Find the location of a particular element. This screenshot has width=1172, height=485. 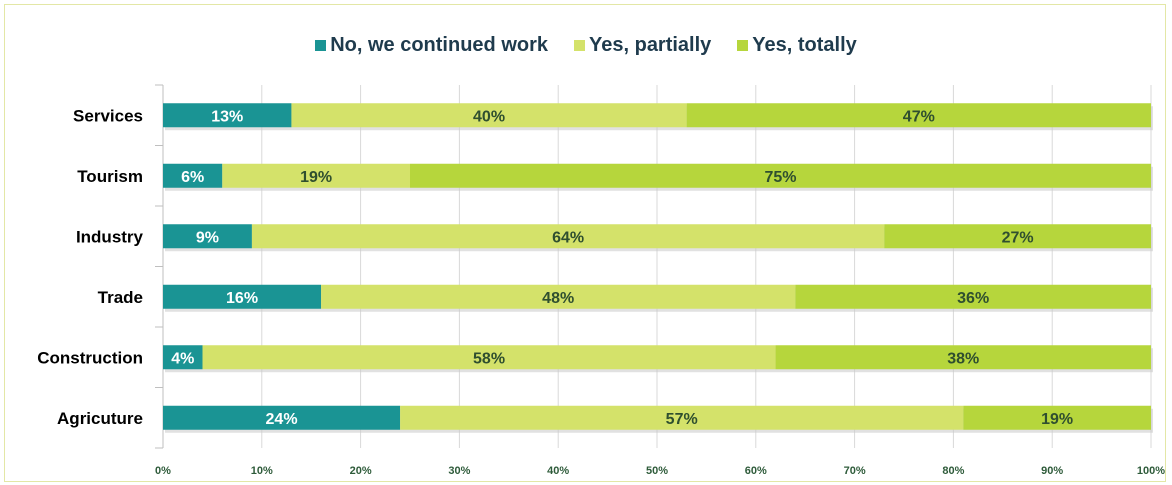

data-label: 36% is located at coordinates (973, 298).